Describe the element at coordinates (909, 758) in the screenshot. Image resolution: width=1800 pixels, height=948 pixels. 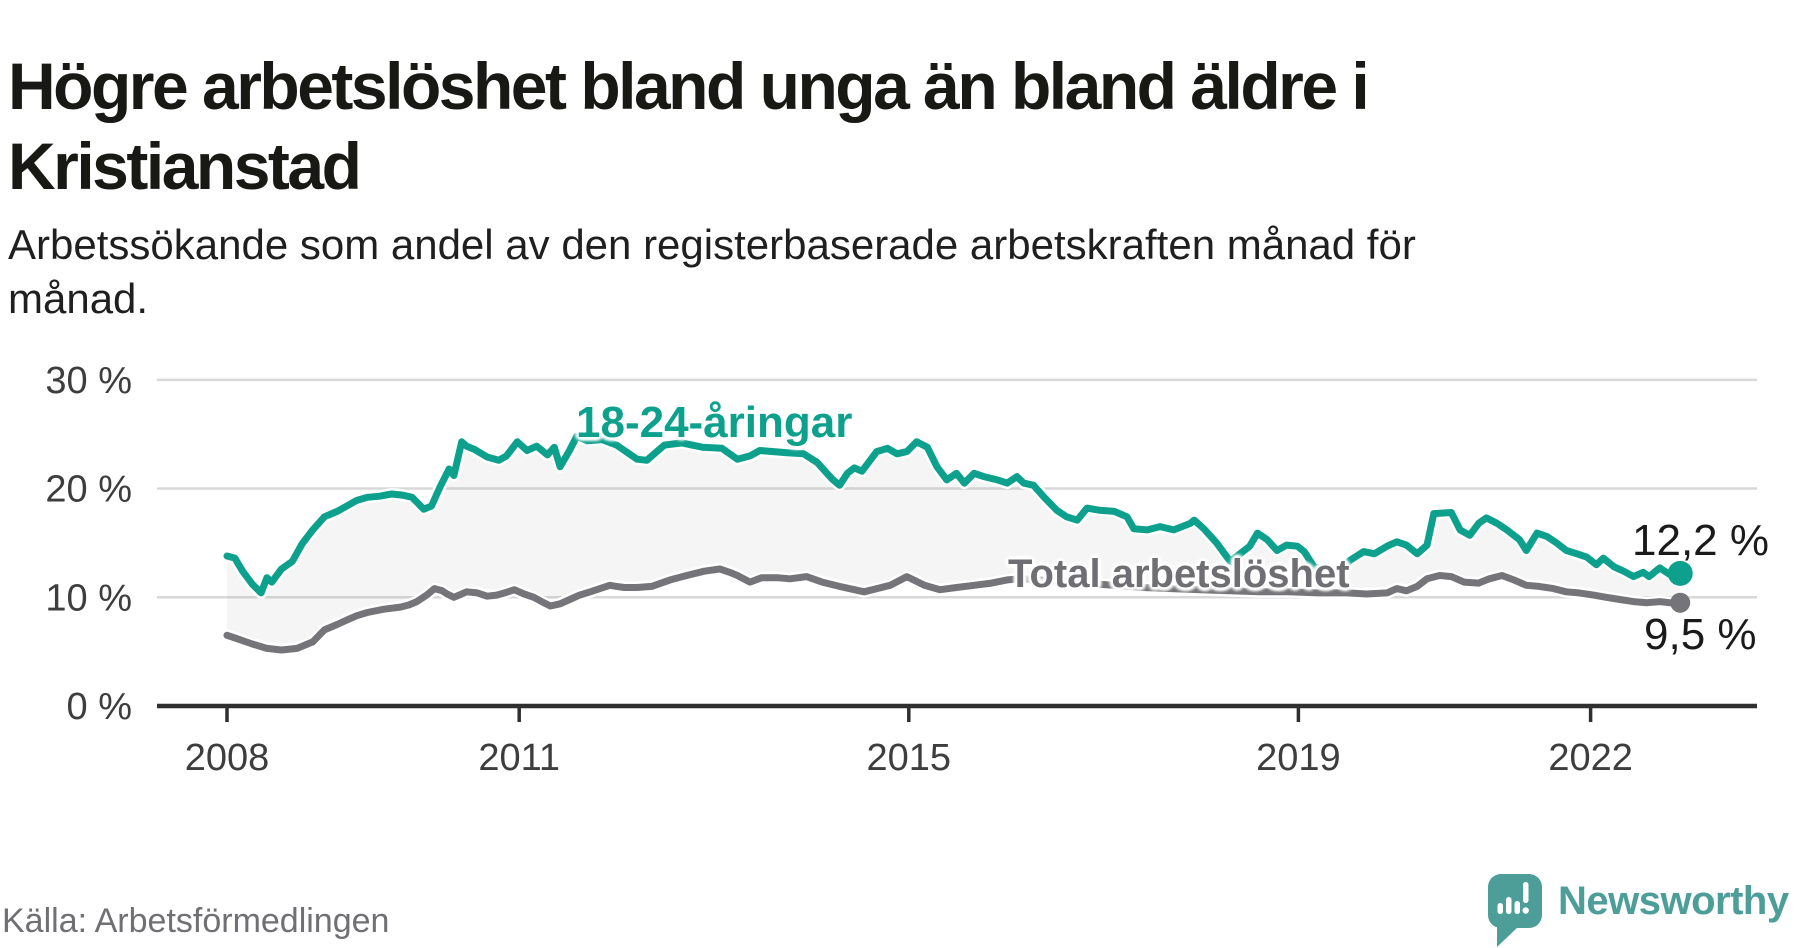
I see `x-tick-label: 2015` at that location.